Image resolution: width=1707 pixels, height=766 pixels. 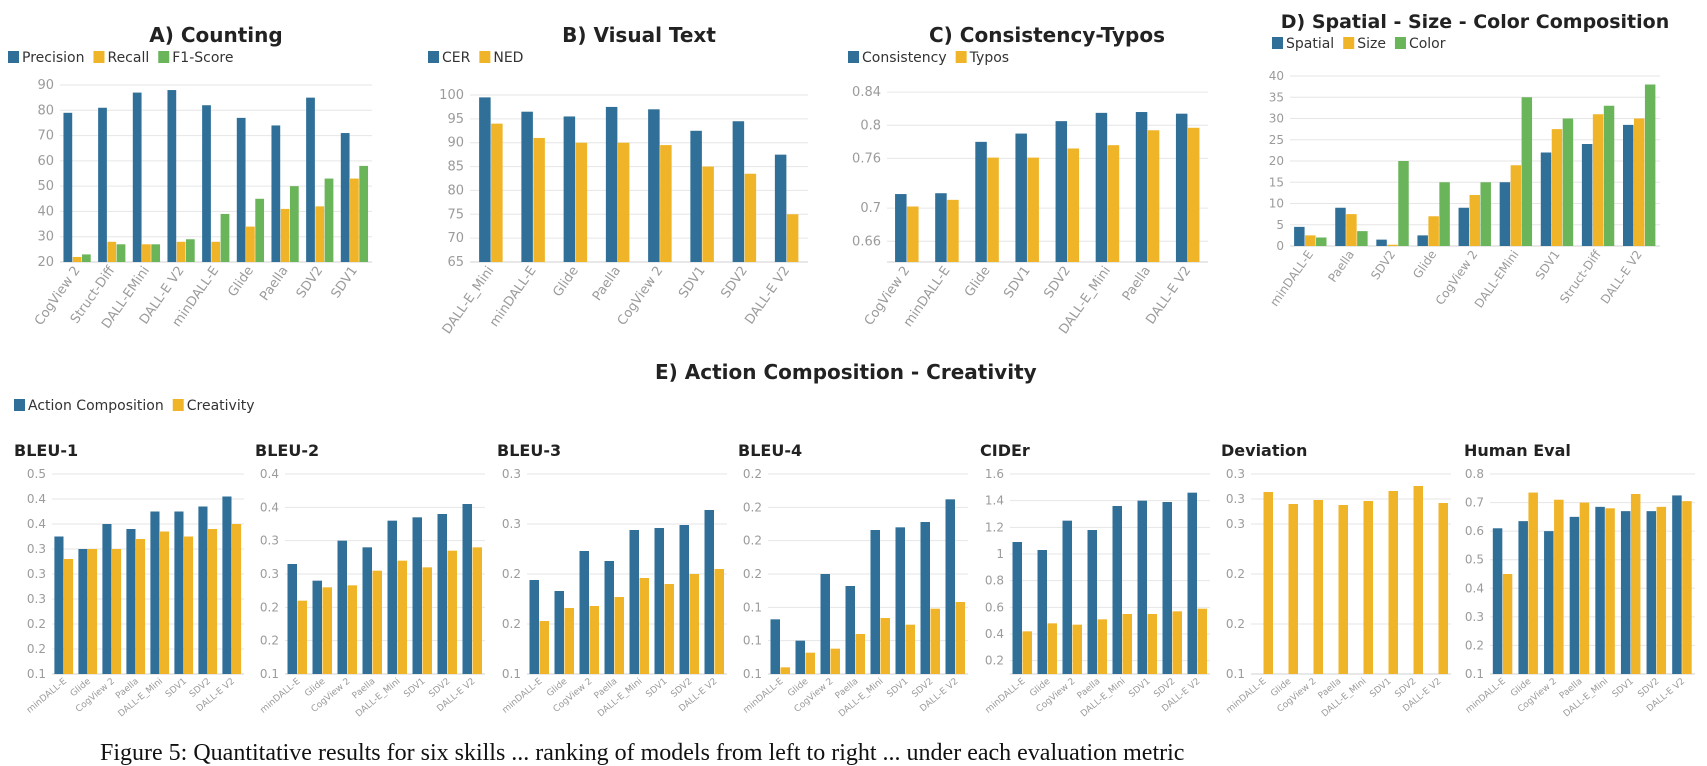 I want to click on section-e-legend-swatch, so click(x=19, y=405).